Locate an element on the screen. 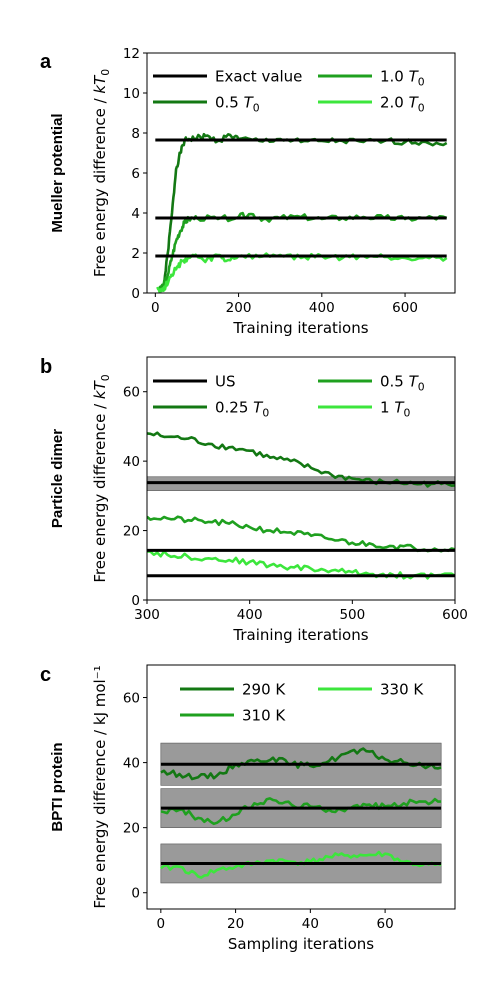 This screenshot has width=498, height=997. y-tick-label: 2 is located at coordinates (135, 254).